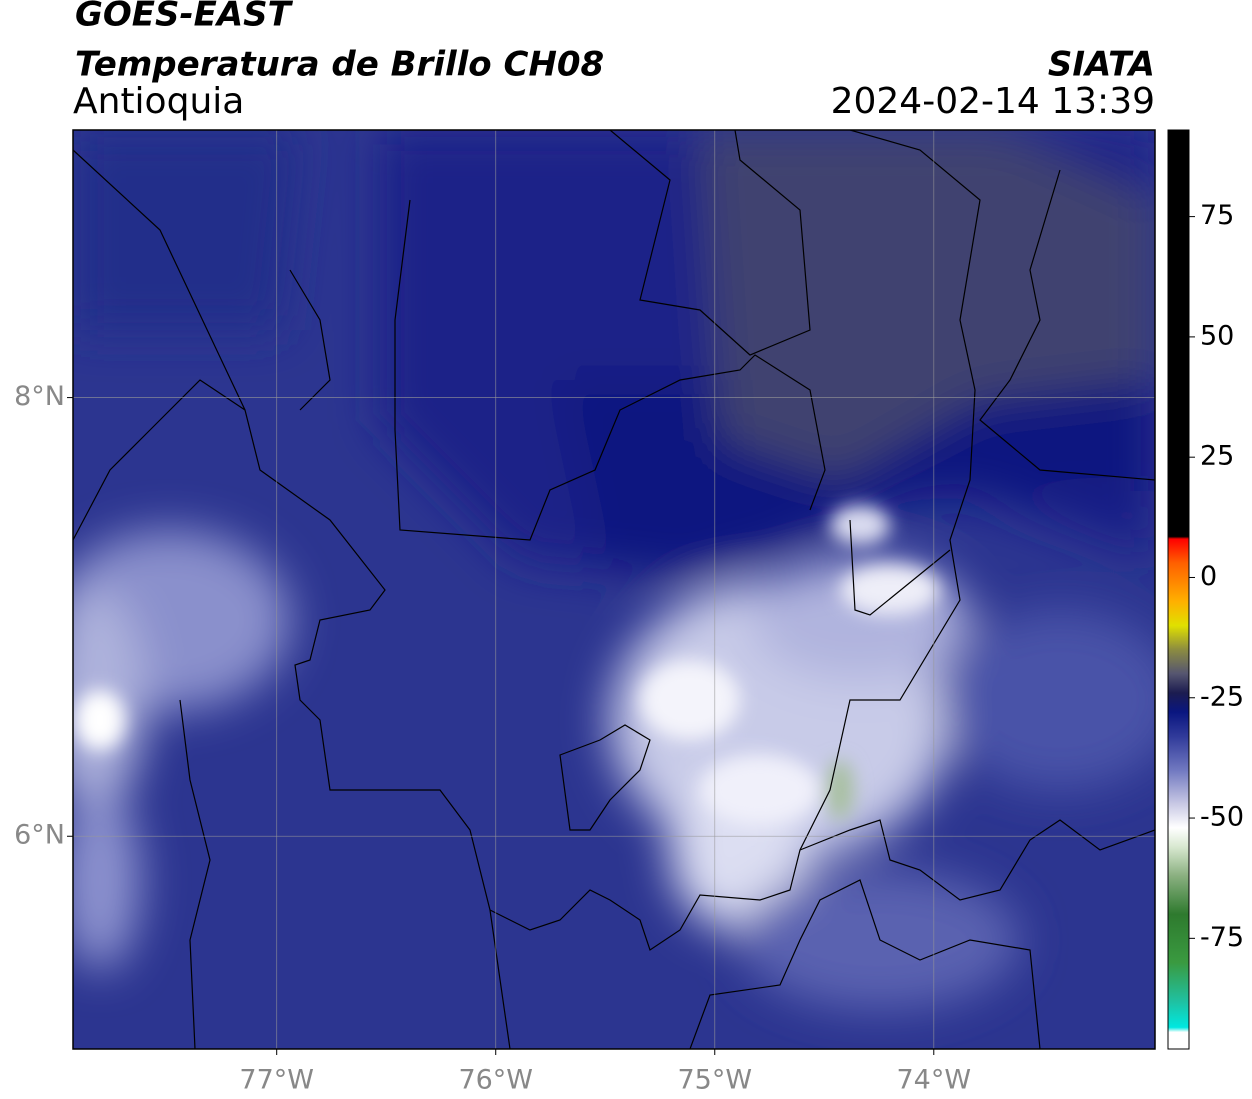 The image size is (1252, 1099). Describe the element at coordinates (339, 65) in the screenshot. I see `subtitle: Temperatura de Brillo CH08` at that location.